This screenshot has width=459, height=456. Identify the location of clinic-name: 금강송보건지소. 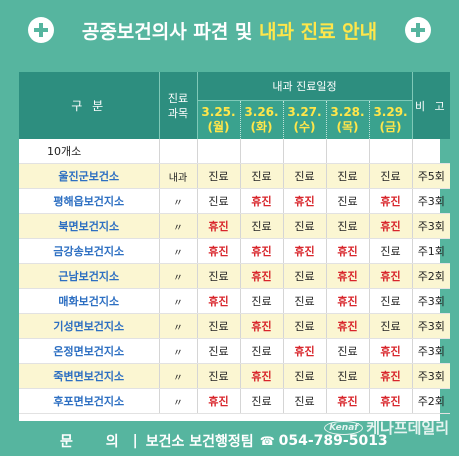
(89, 251).